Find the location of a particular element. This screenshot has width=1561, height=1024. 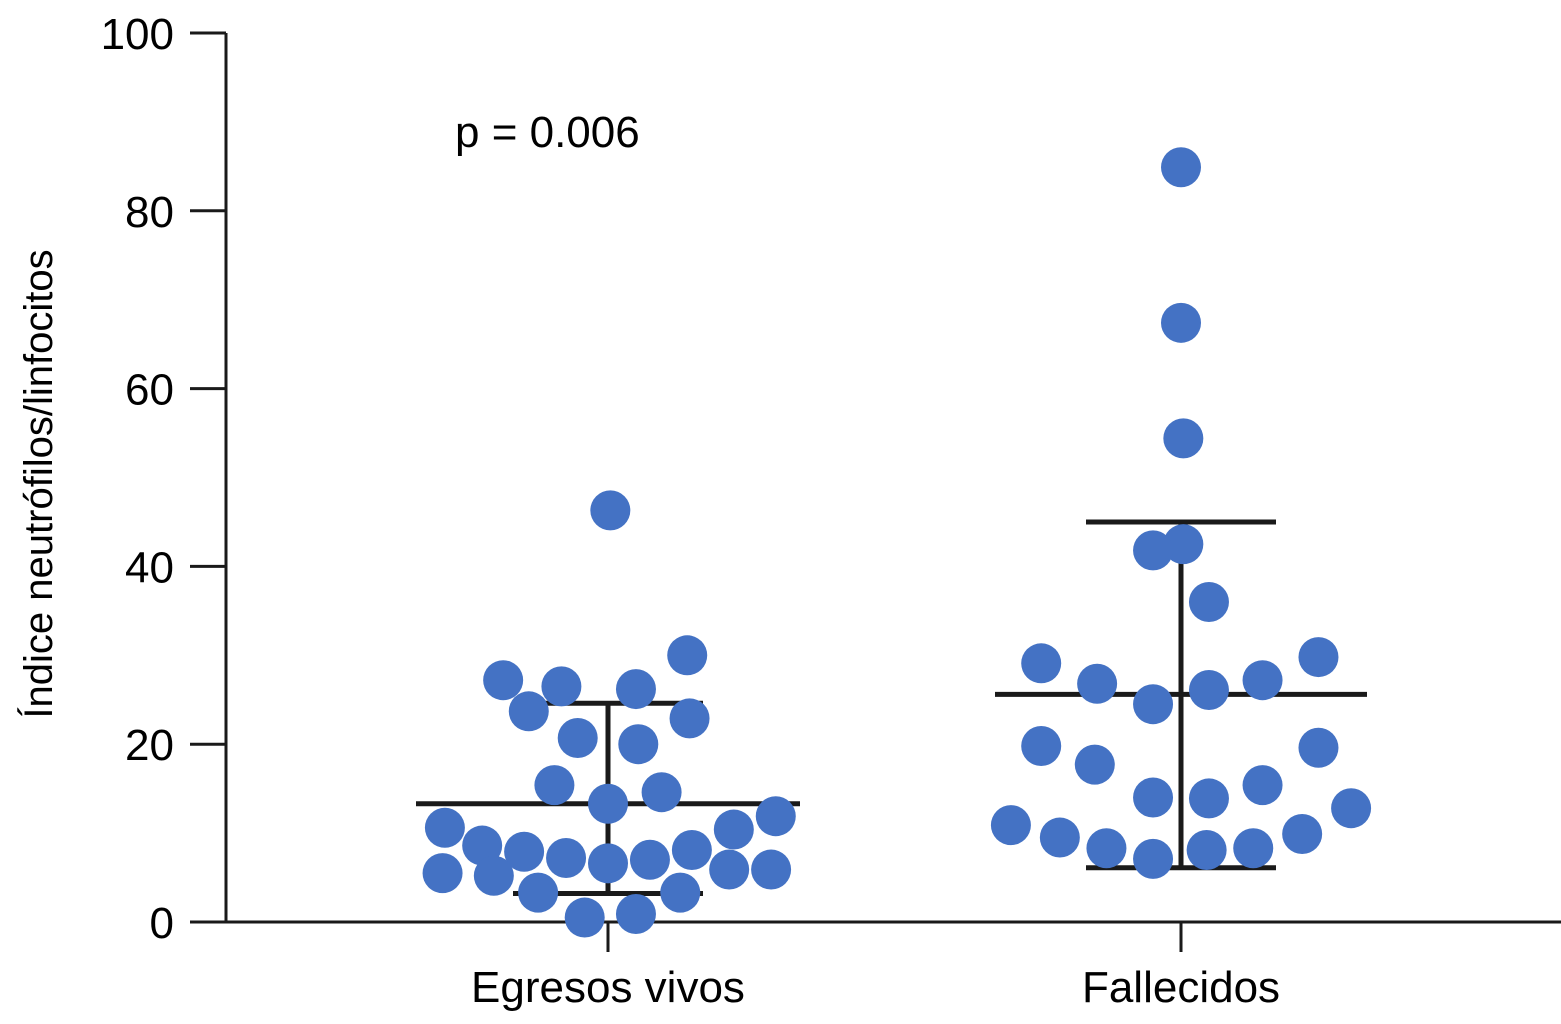

p-value-annotation: p = 0.006 is located at coordinates (547, 132).